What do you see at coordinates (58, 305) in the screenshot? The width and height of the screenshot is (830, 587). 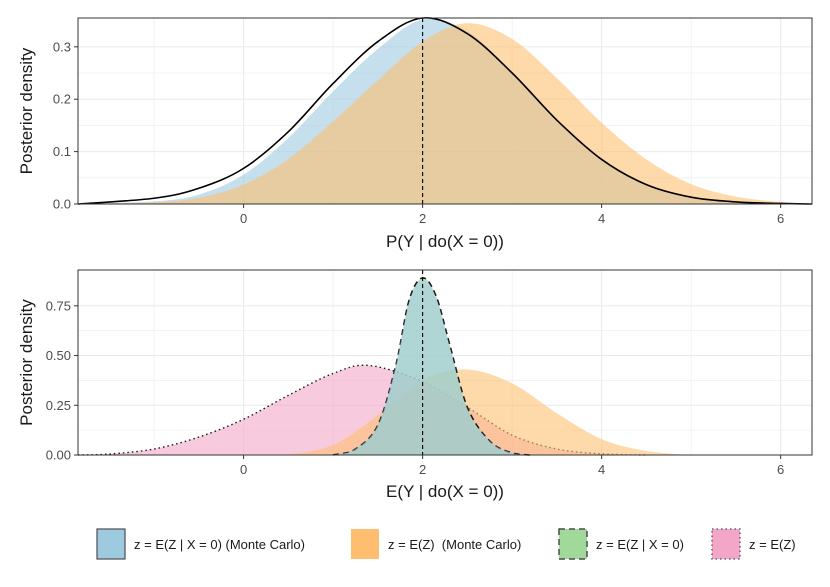 I see `y-tick-label: 0.75` at bounding box center [58, 305].